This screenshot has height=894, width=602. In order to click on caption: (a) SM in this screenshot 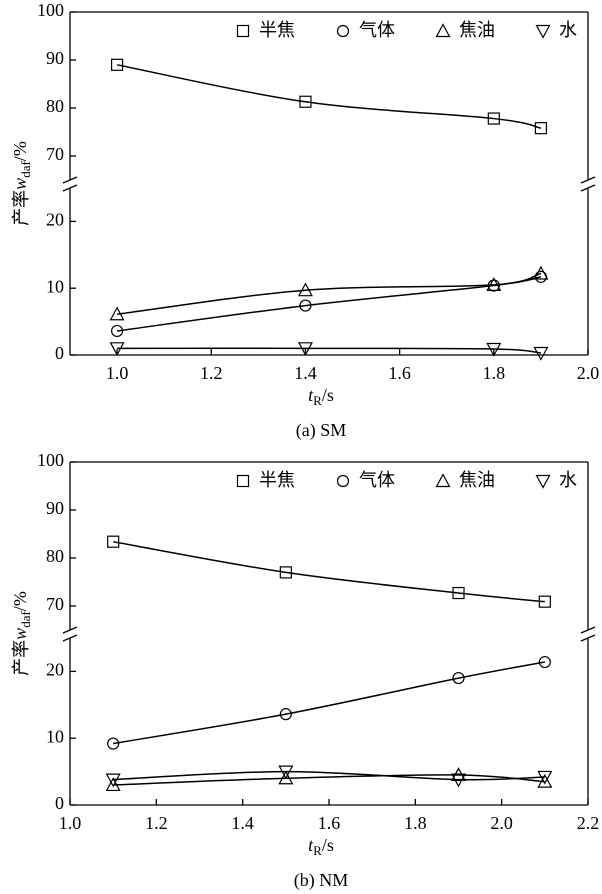, I will do `click(321, 430)`.